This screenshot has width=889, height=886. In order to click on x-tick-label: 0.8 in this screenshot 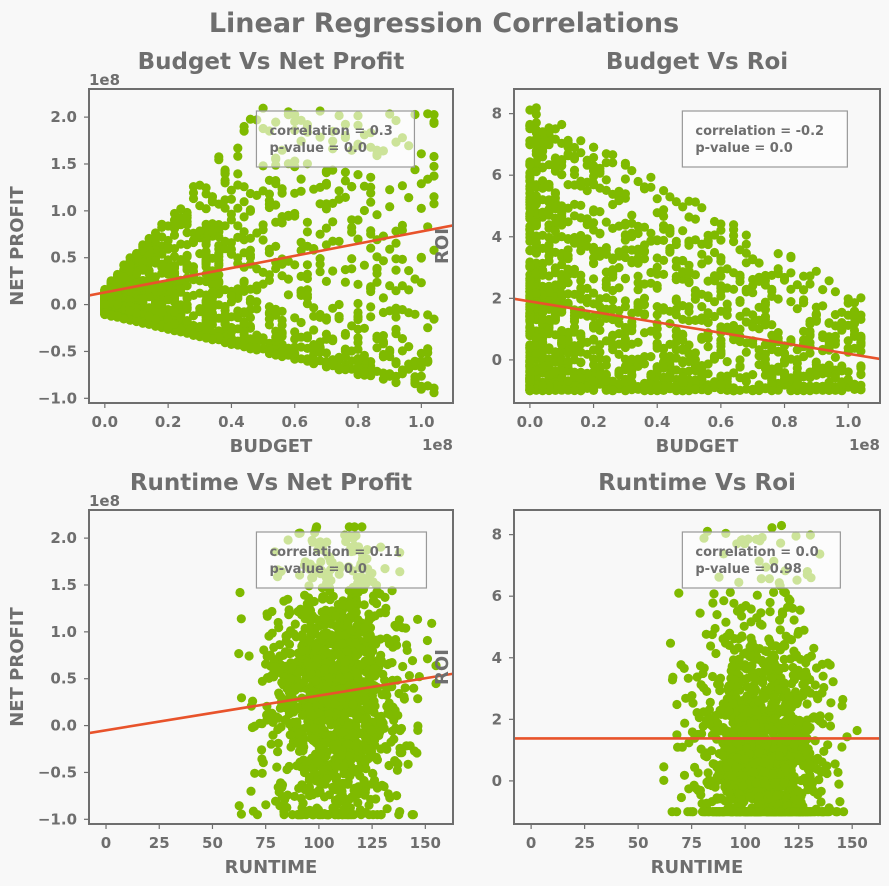, I will do `click(784, 422)`.